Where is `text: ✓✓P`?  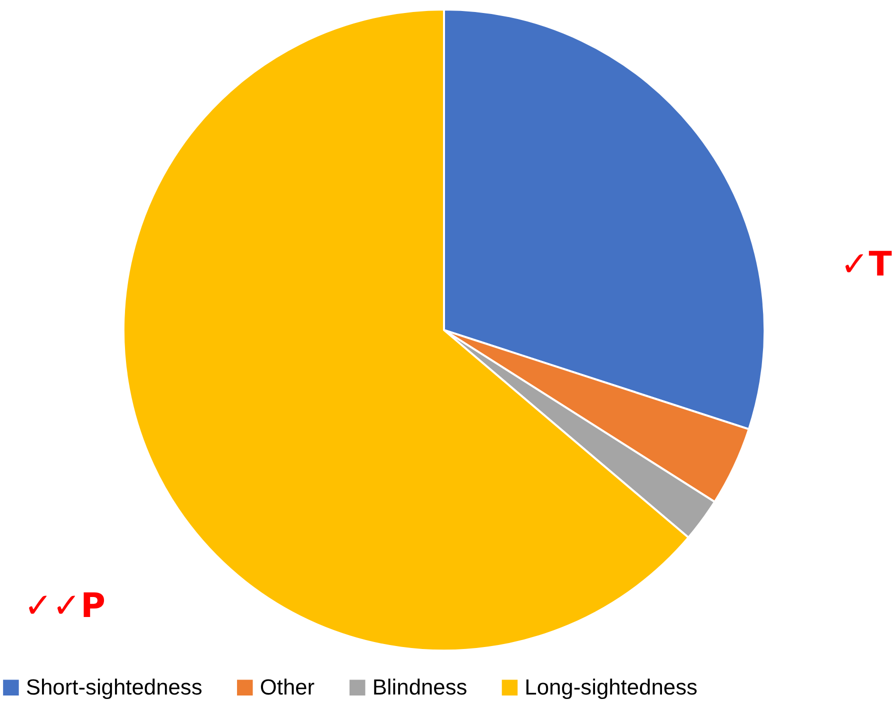
text: ✓✓P is located at coordinates (65, 605).